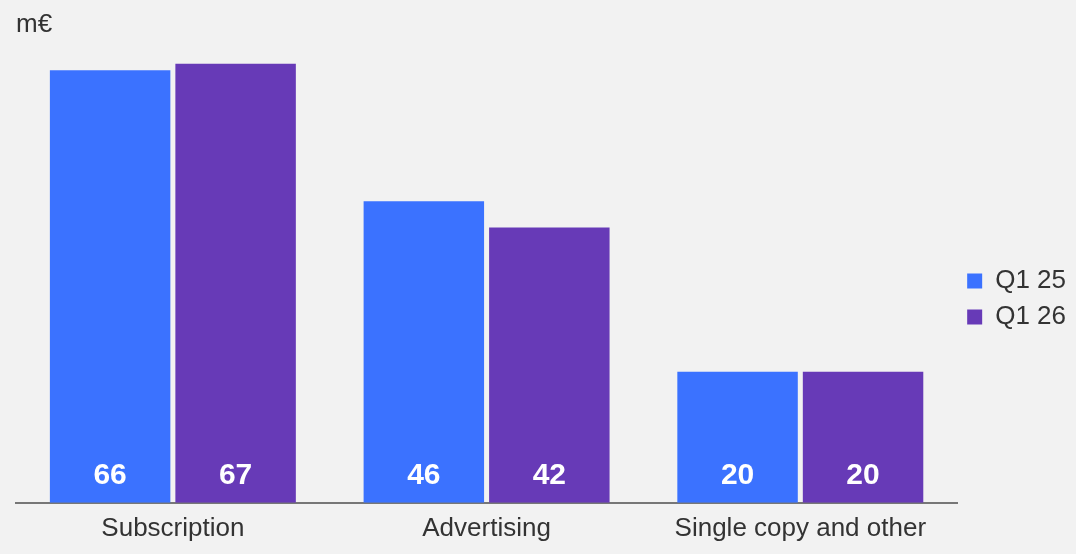 This screenshot has height=554, width=1076. Describe the element at coordinates (424, 474) in the screenshot. I see `data-label: 46` at that location.